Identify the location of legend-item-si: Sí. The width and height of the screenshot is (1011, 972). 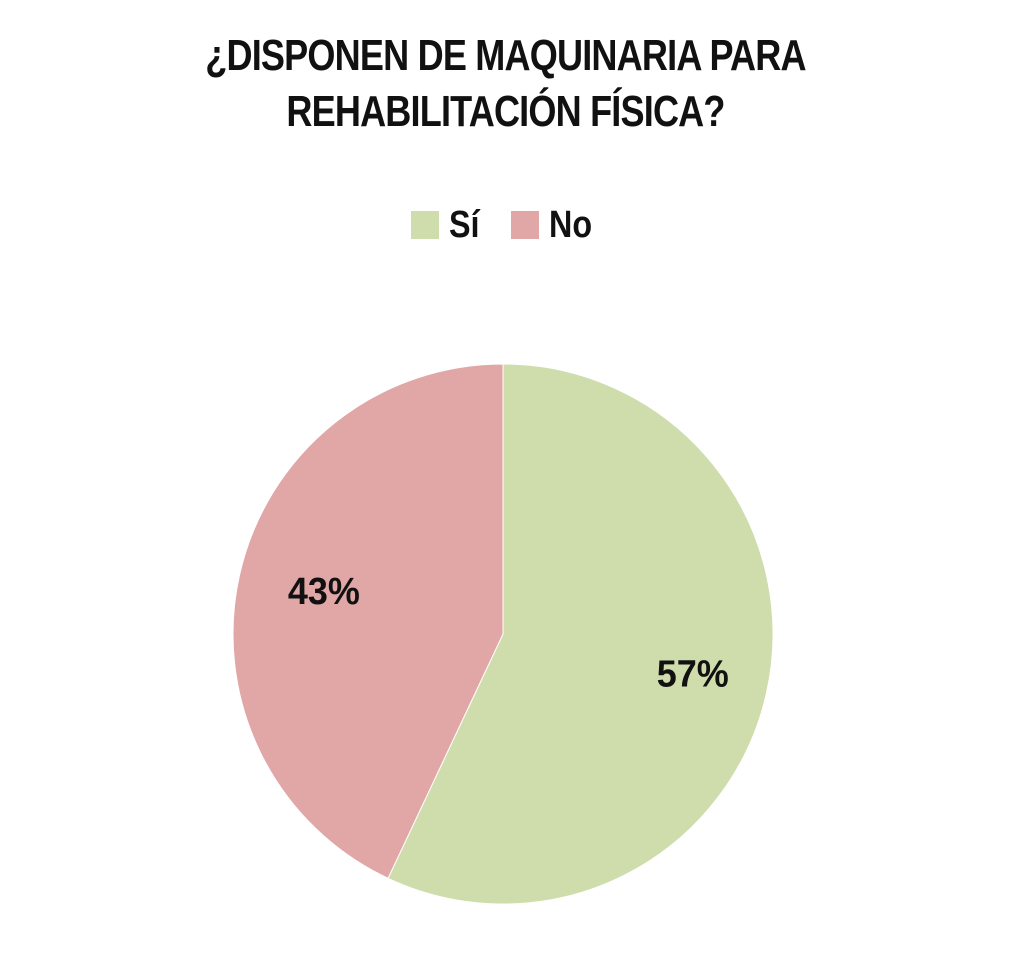
(448, 225).